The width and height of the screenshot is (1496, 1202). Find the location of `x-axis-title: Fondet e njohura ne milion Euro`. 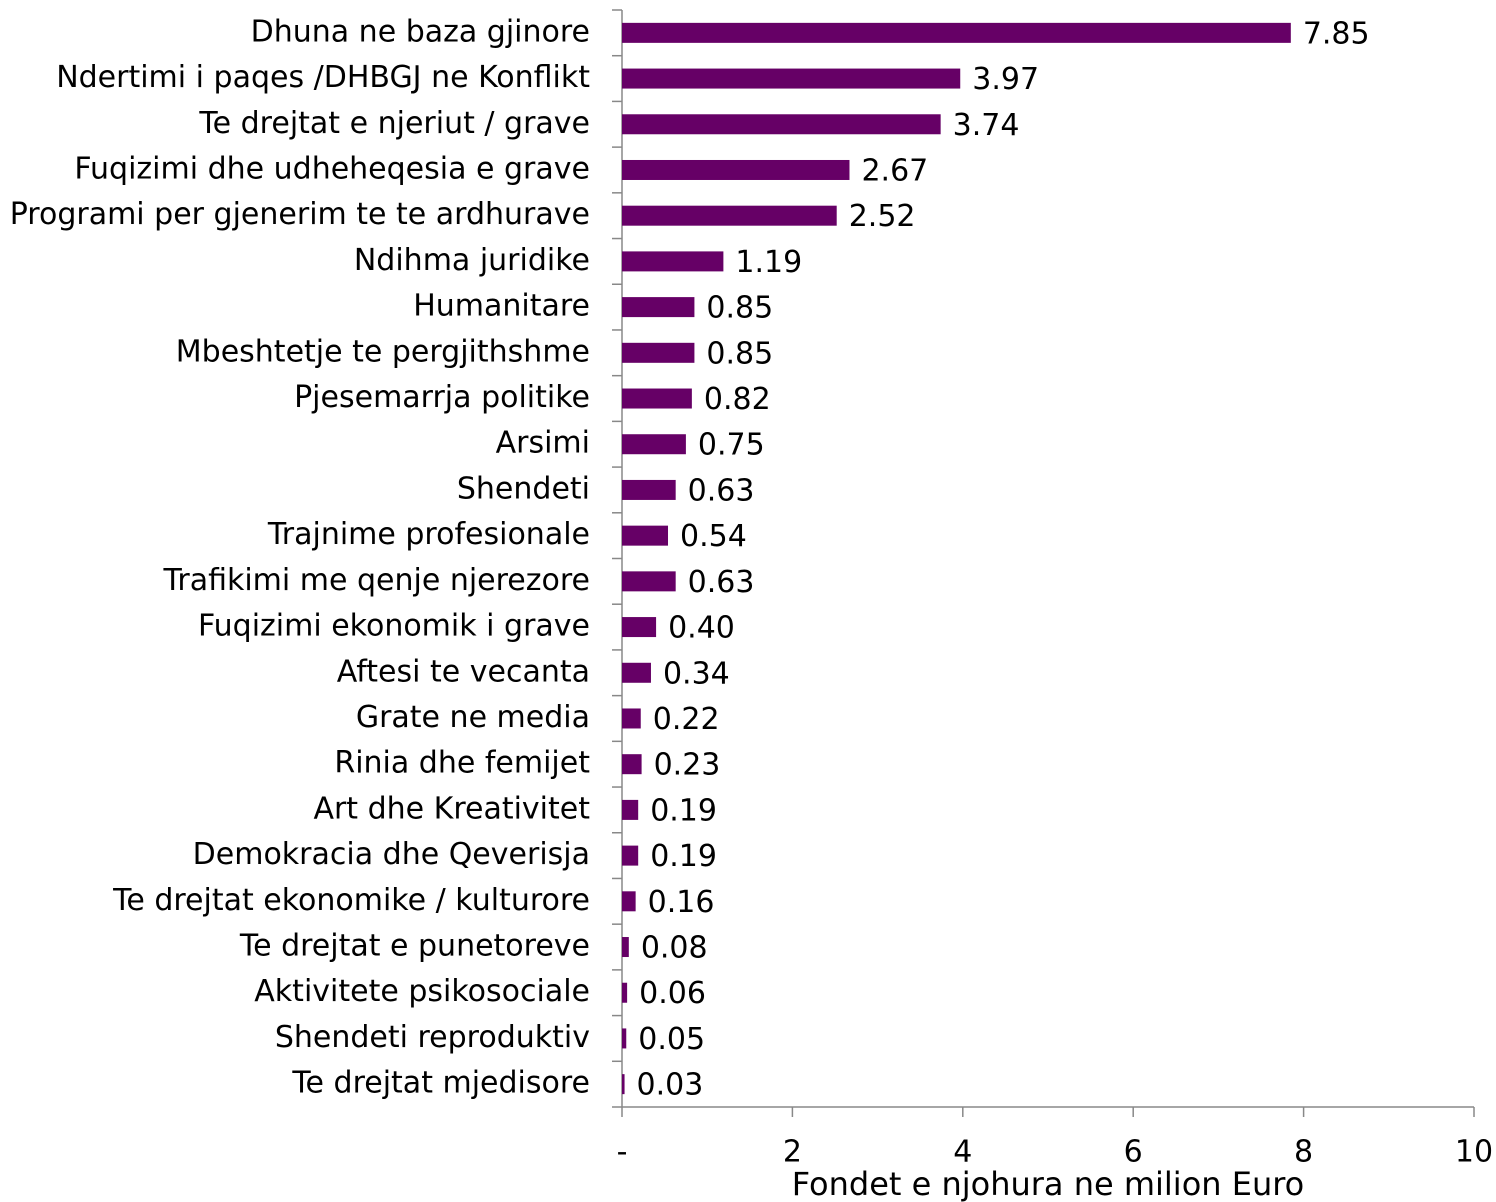

x-axis-title: Fondet e njohura ne milion Euro is located at coordinates (1048, 1183).